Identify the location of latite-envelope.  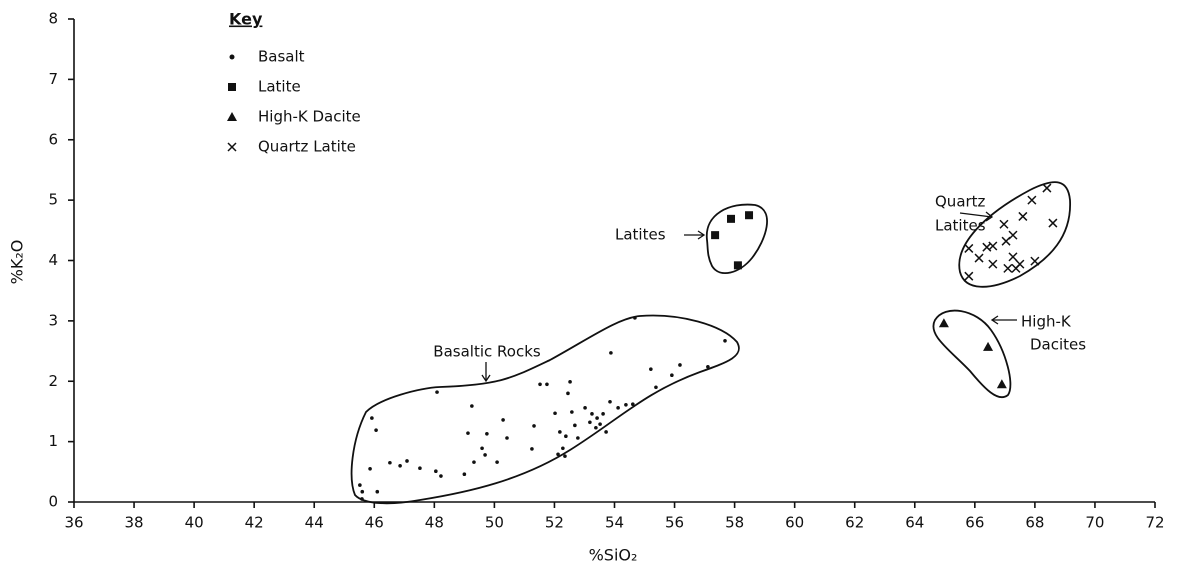
(737, 239).